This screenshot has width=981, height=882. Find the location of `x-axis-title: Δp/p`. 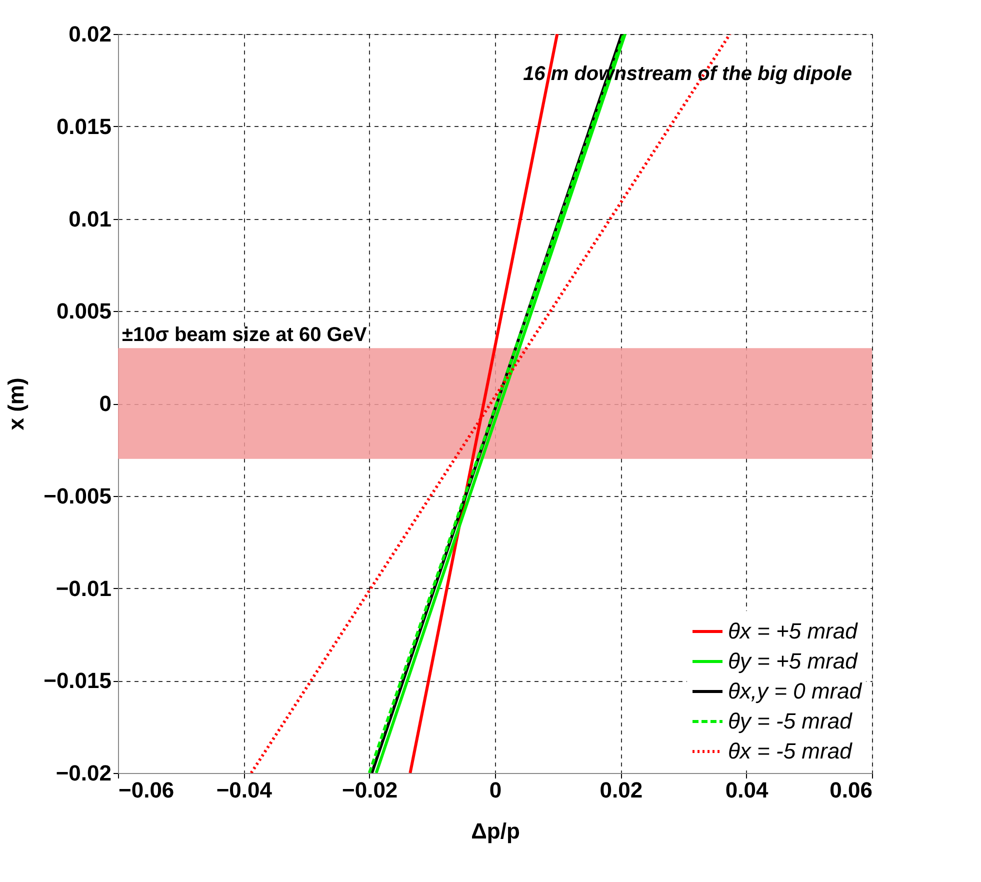

x-axis-title: Δp/p is located at coordinates (495, 831).